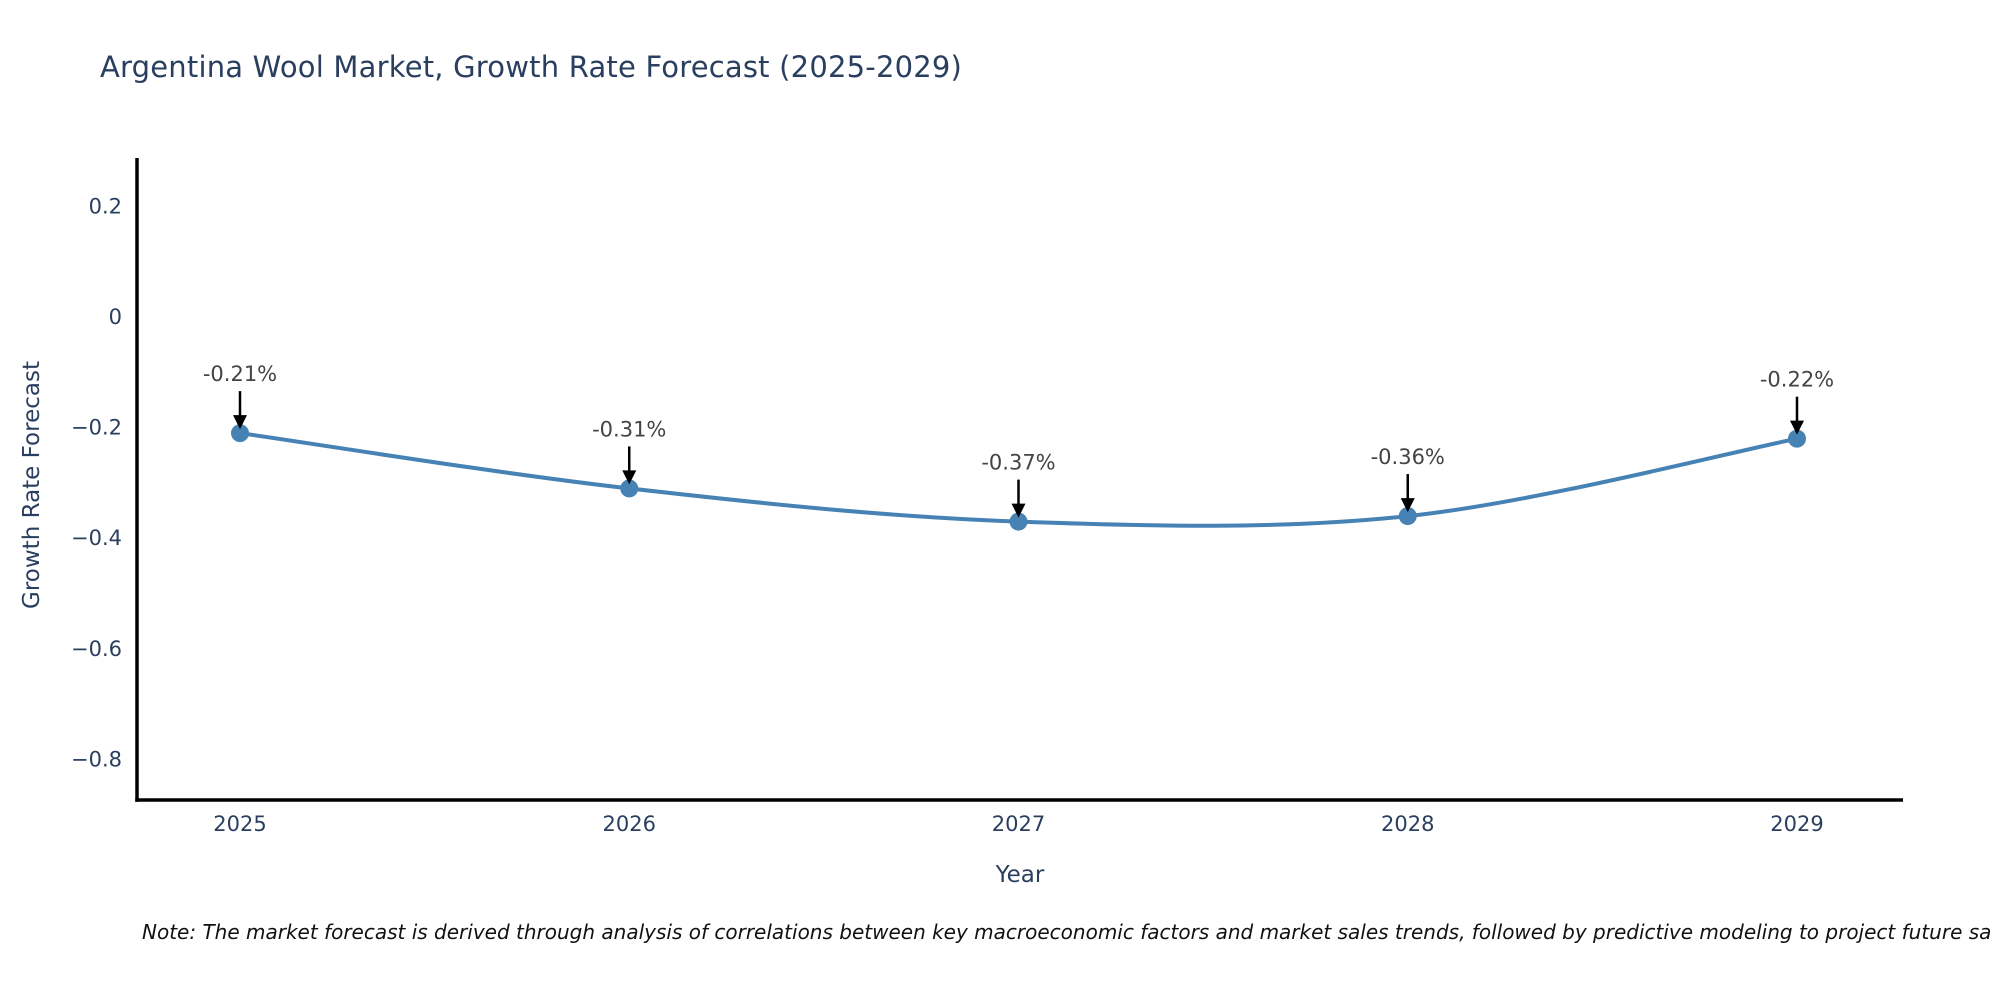 Image resolution: width=2000 pixels, height=1000 pixels. I want to click on x-axis-title: Year, so click(1020, 875).